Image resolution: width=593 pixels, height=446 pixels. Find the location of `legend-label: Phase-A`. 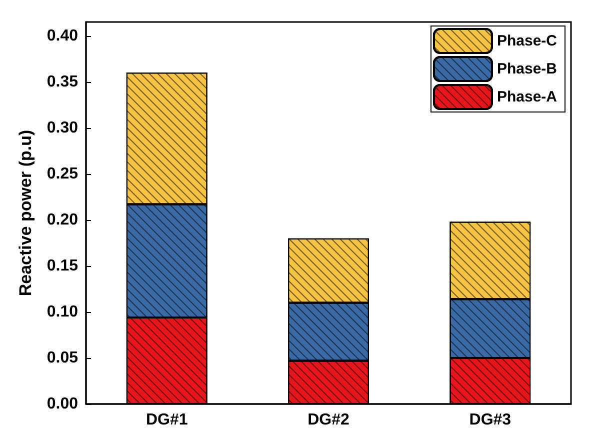

legend-label: Phase-A is located at coordinates (527, 97).